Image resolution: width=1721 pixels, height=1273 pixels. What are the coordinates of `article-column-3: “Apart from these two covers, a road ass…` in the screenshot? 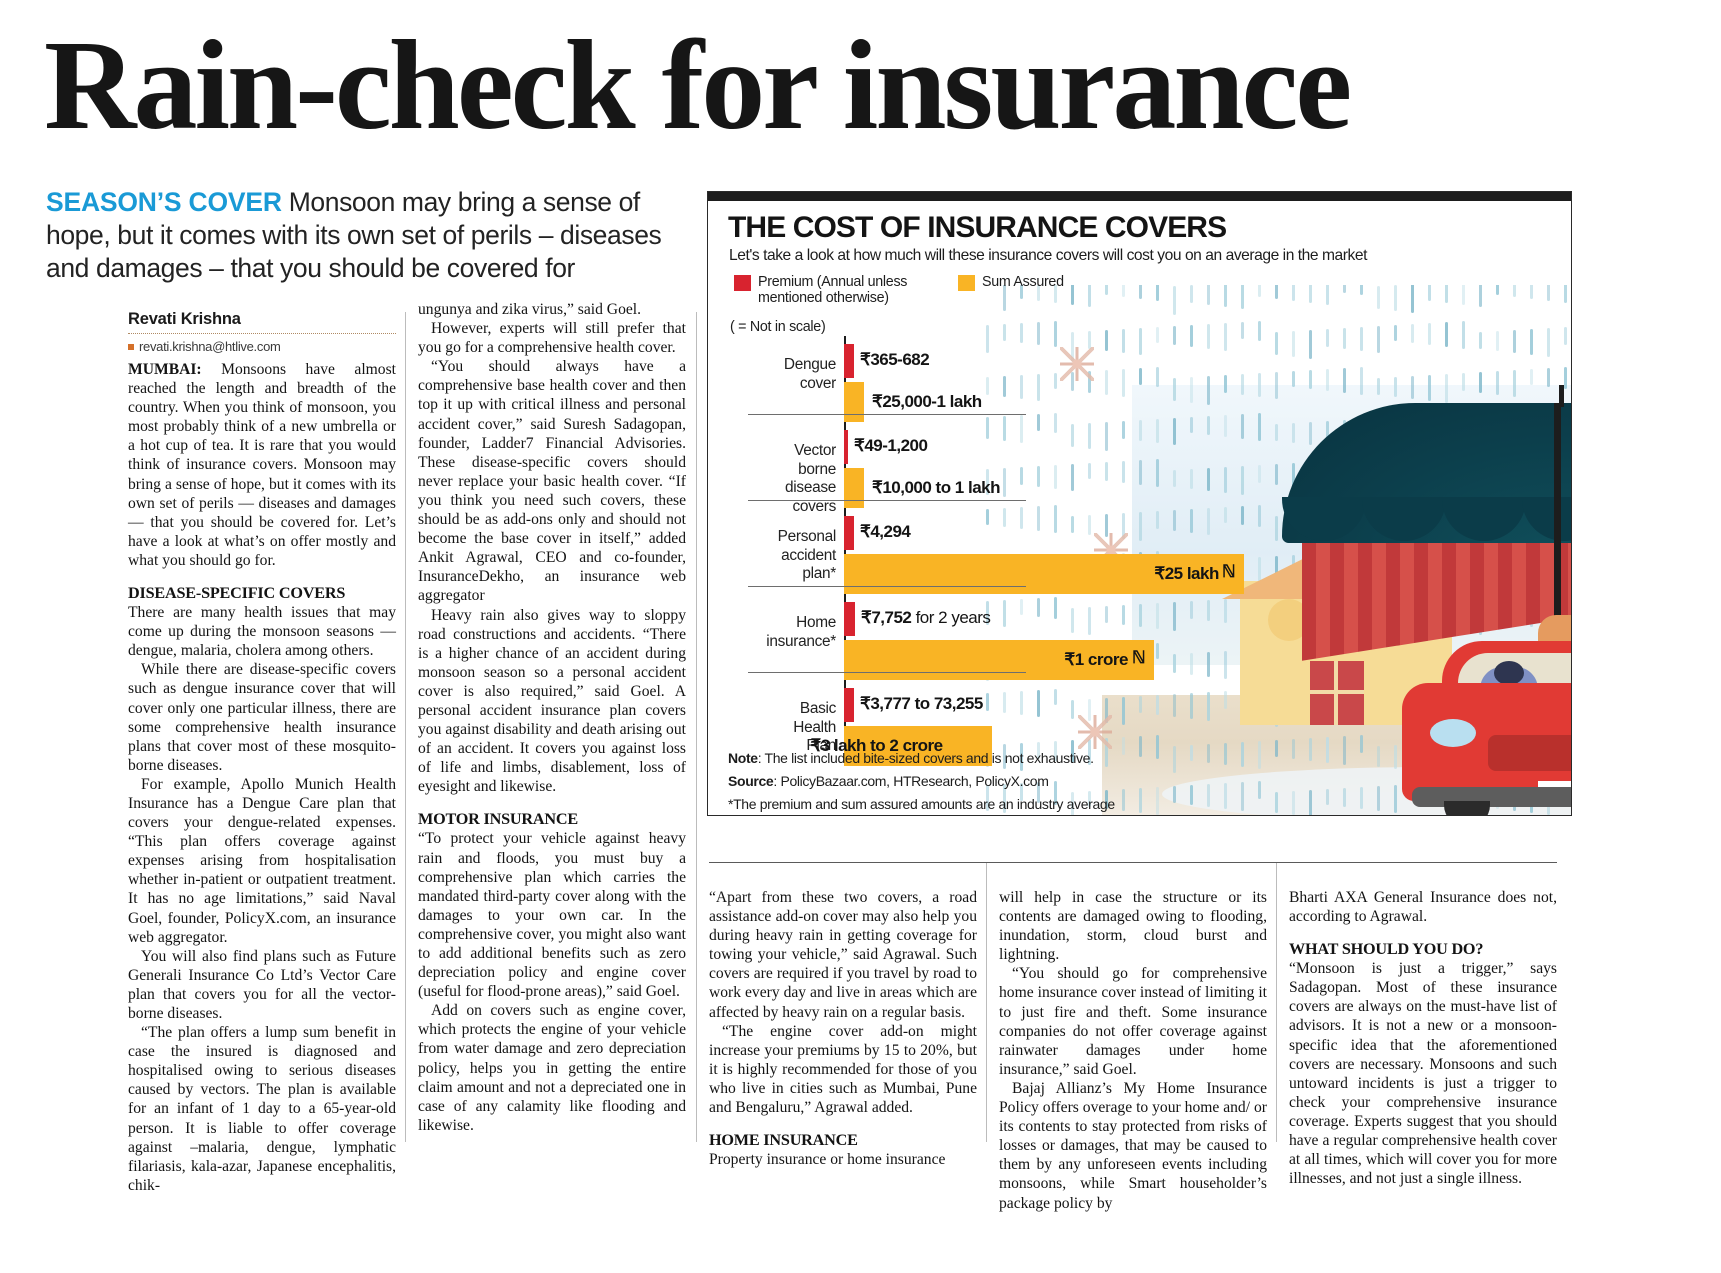 It's located at (843, 1028).